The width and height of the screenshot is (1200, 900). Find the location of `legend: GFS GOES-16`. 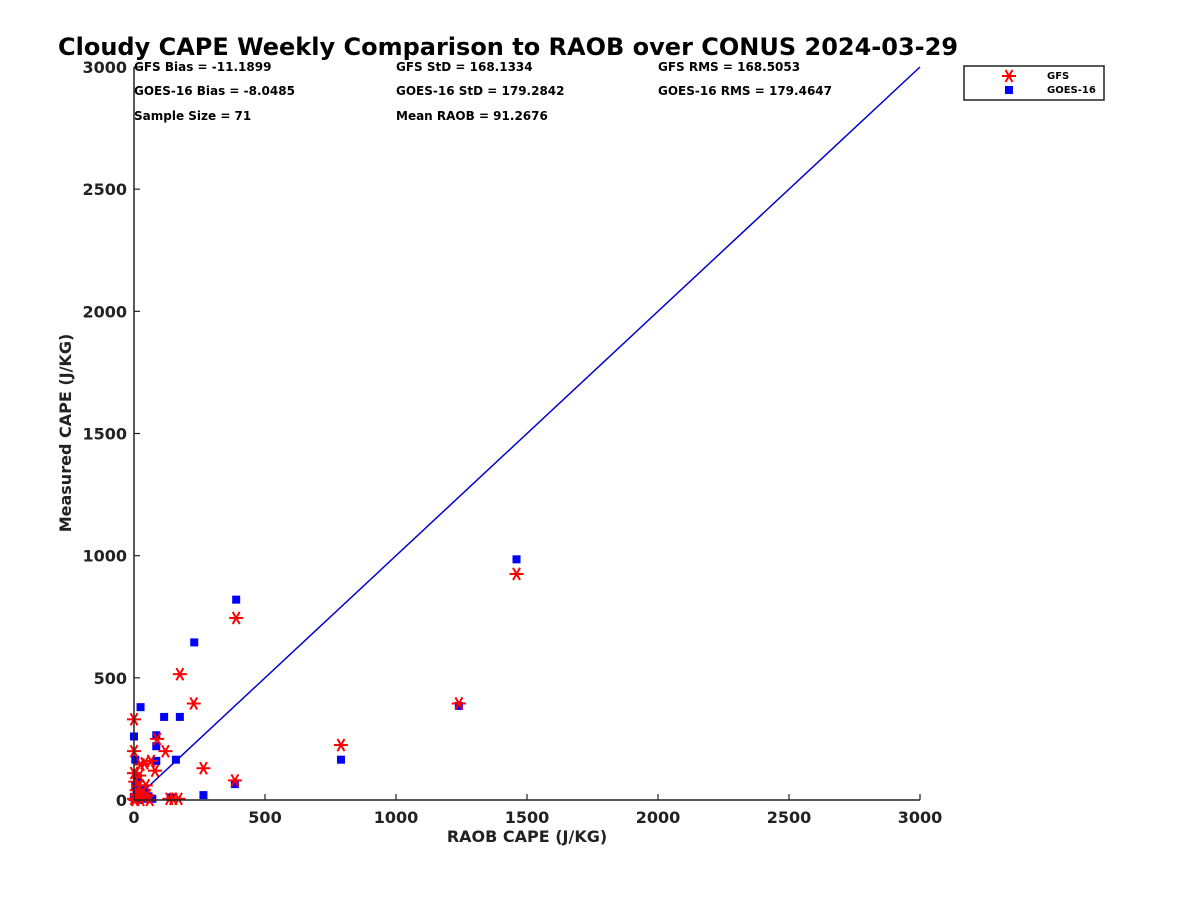

legend: GFS GOES-16 is located at coordinates (1034, 83).